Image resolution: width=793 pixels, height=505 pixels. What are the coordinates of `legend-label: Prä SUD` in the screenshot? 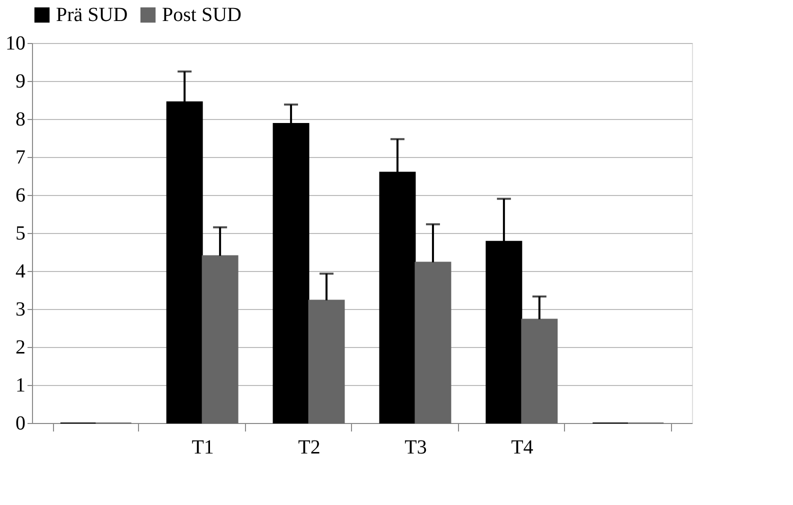 It's located at (92, 15).